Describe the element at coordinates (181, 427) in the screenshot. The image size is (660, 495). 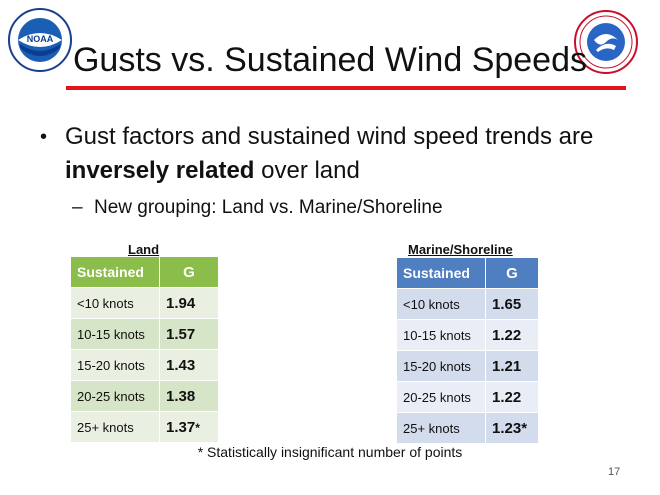
I see `land-g-value: 1.37` at that location.